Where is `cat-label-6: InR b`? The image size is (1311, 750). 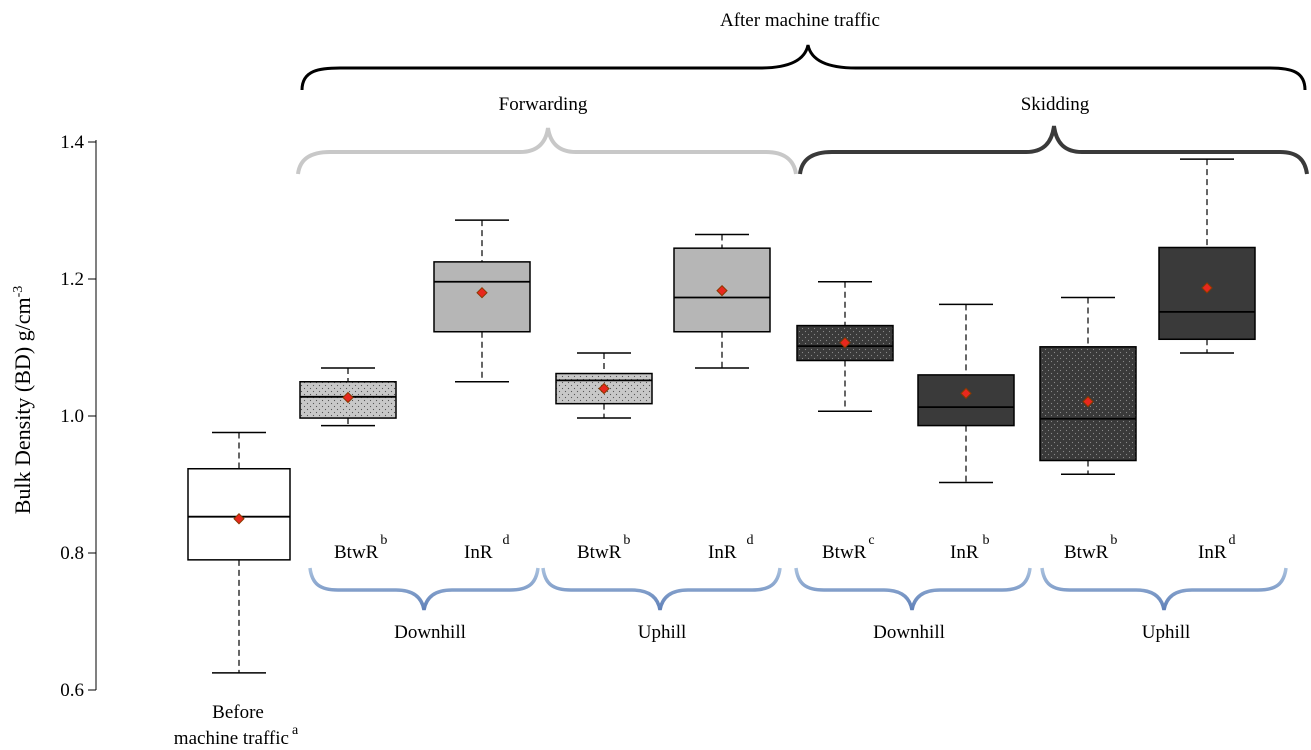
cat-label-6: InR b is located at coordinates (970, 548).